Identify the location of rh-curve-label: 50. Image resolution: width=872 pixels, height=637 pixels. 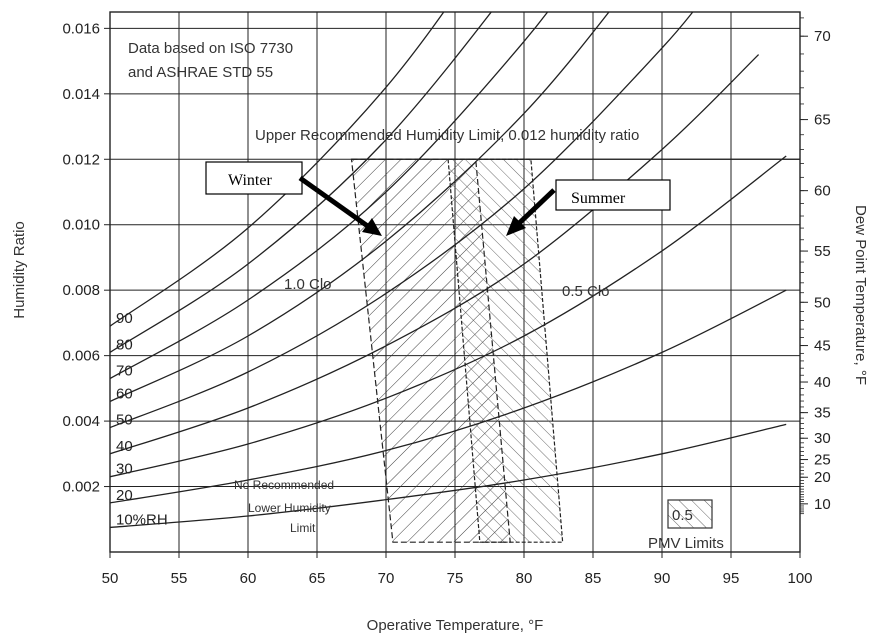
(124, 420).